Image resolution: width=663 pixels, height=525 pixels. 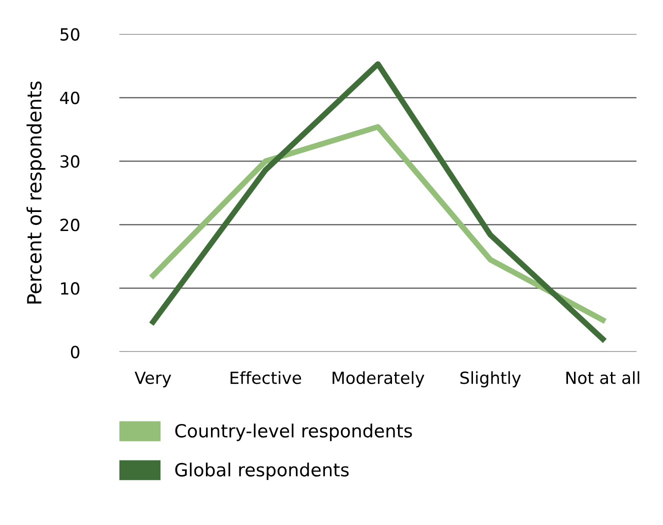 I want to click on x-tick-label: Slightly, so click(x=490, y=379).